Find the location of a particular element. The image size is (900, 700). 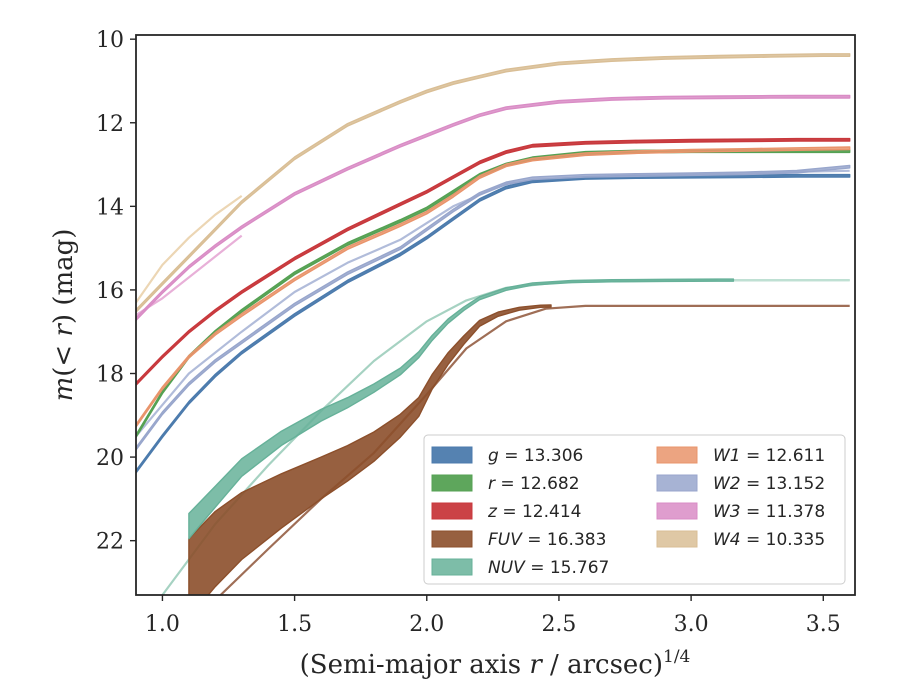

y-axis-label: m(< r) (mag) is located at coordinates (64, 315).